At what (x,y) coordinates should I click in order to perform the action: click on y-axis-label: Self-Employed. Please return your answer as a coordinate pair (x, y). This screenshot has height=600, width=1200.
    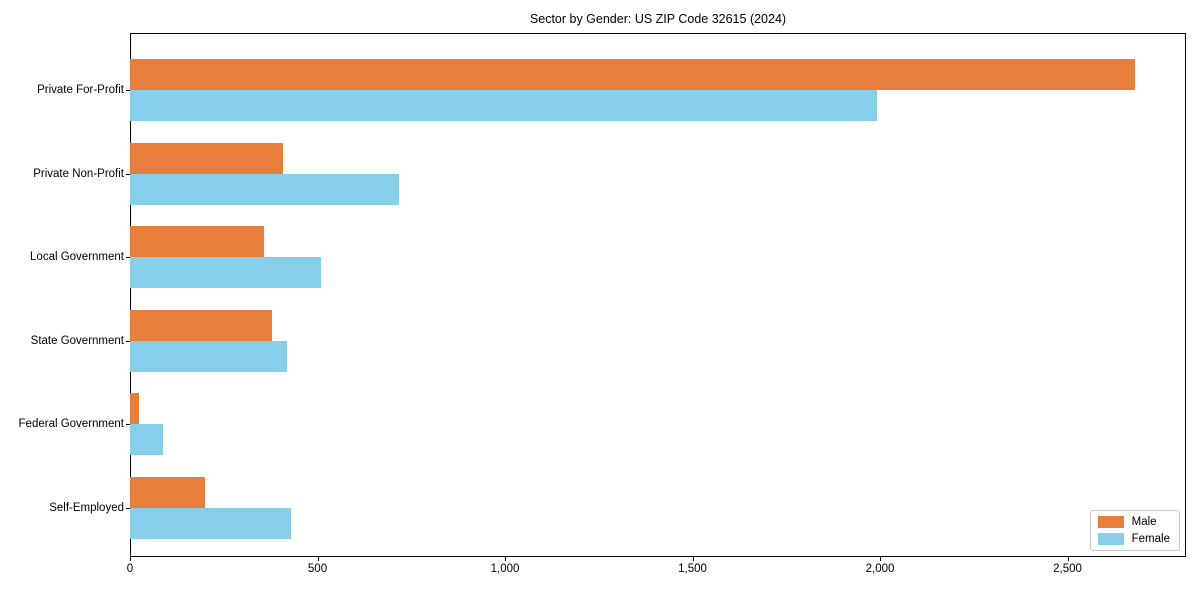
    Looking at the image, I should click on (86, 508).